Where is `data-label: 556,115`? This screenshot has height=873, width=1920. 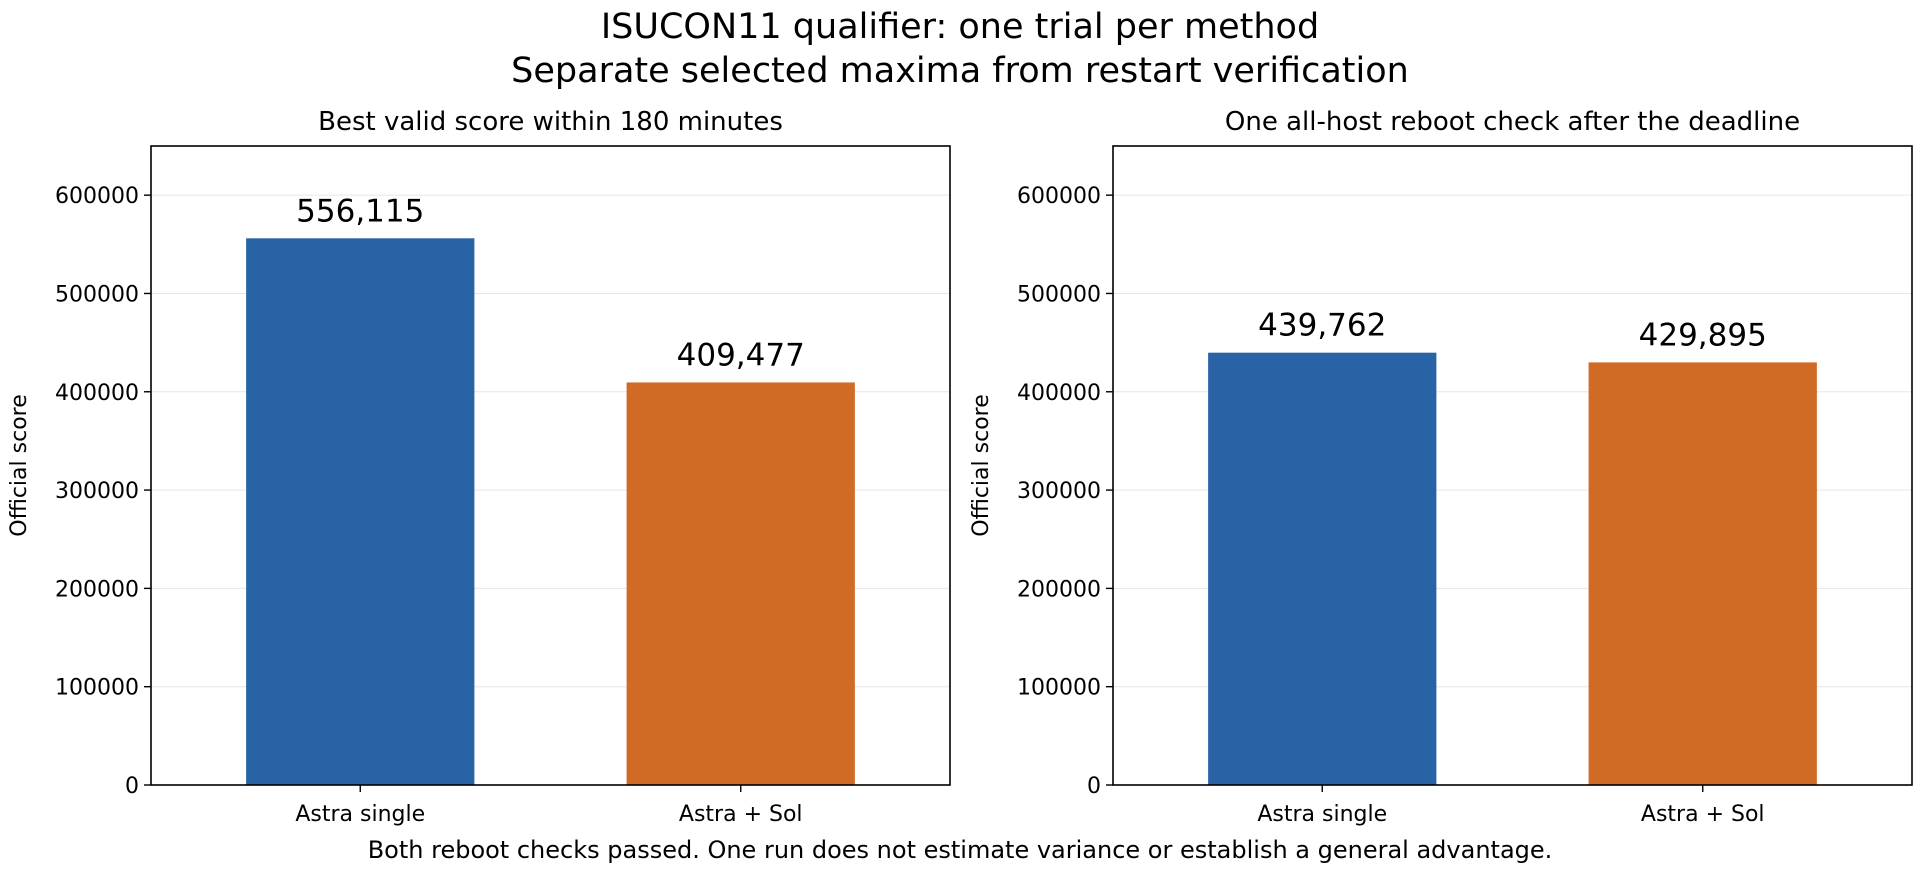 data-label: 556,115 is located at coordinates (360, 211).